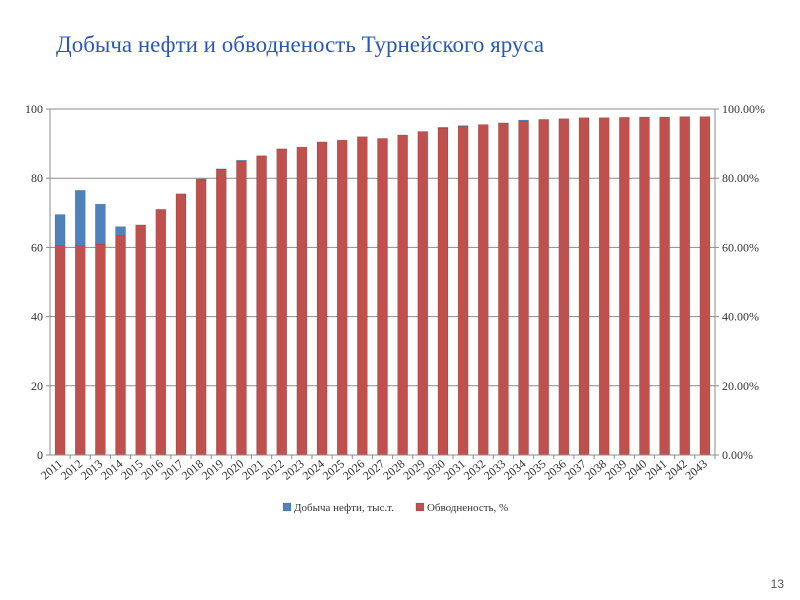 This screenshot has width=800, height=600. Describe the element at coordinates (37, 317) in the screenshot. I see `y-left-tick-label: 40` at that location.